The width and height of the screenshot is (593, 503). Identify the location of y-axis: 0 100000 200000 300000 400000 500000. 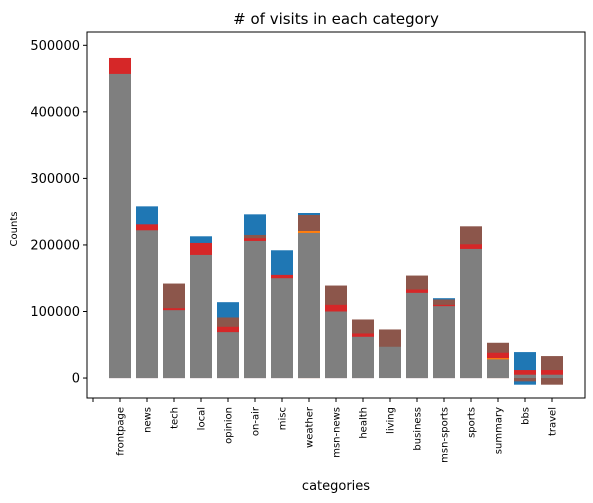
(58, 213).